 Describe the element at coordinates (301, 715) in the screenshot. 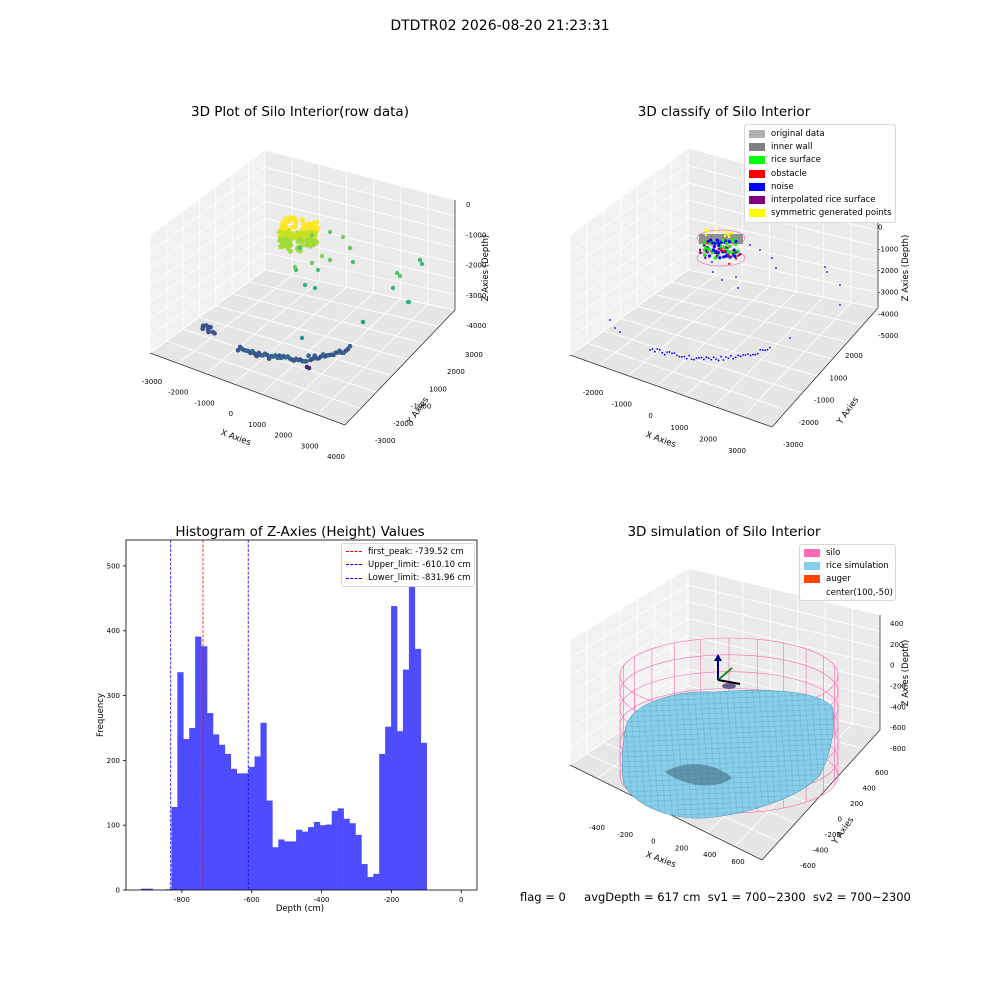

I see `plot-frame` at that location.